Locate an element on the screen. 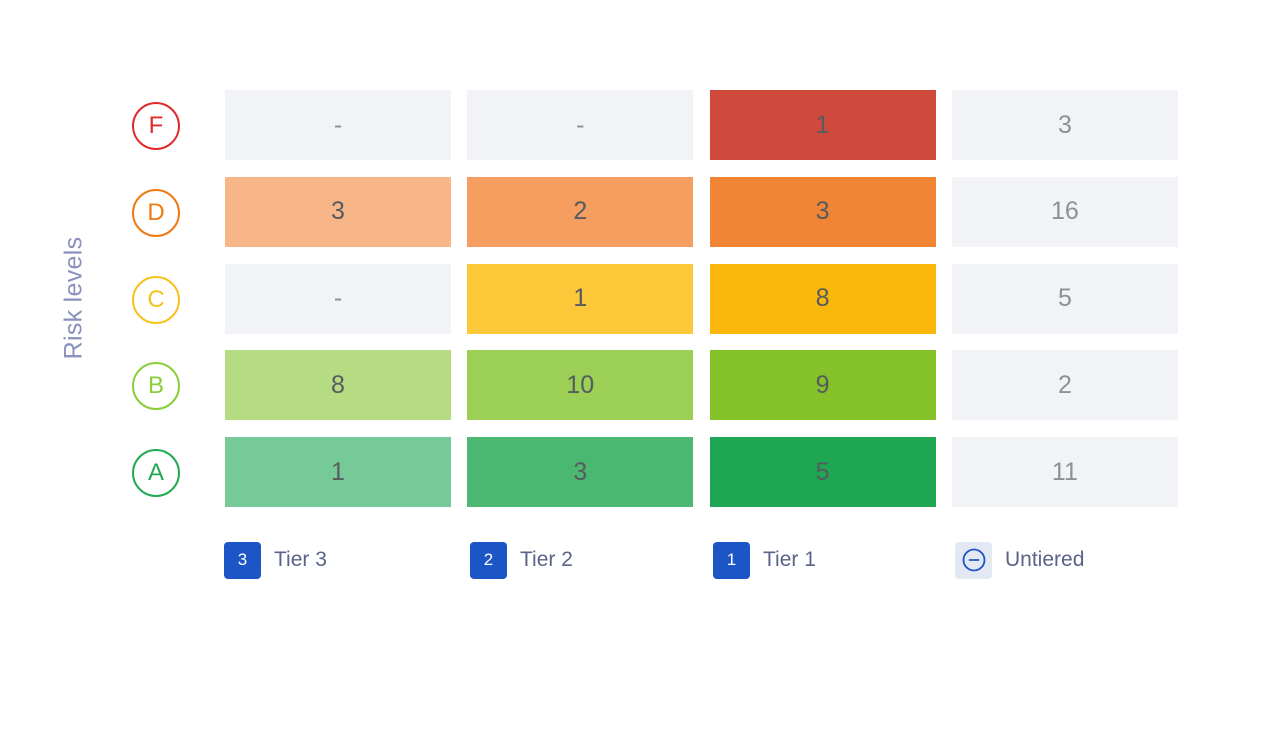  heatmap-cell-a-tier-3: 1 is located at coordinates (338, 472).